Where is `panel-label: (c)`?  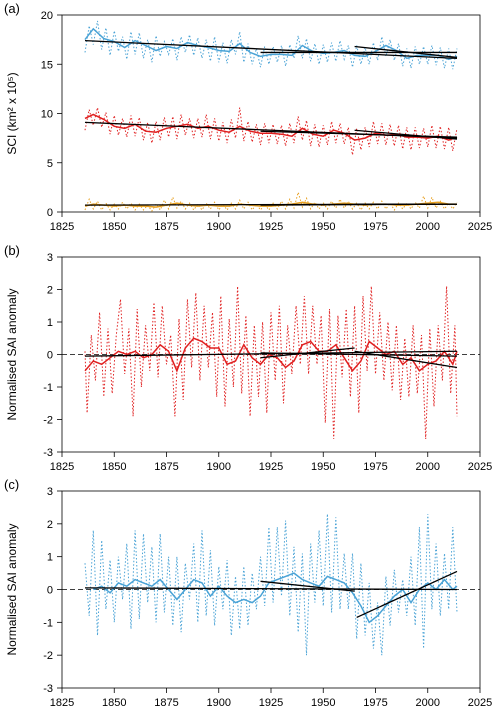 panel-label: (c) is located at coordinates (11, 484).